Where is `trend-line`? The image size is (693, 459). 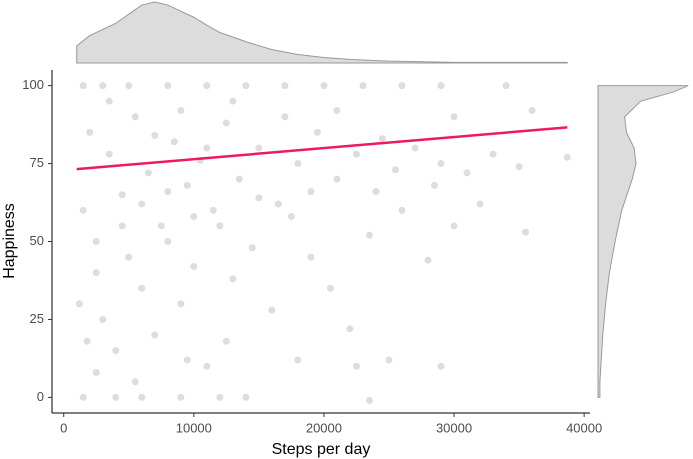 trend-line is located at coordinates (322, 148).